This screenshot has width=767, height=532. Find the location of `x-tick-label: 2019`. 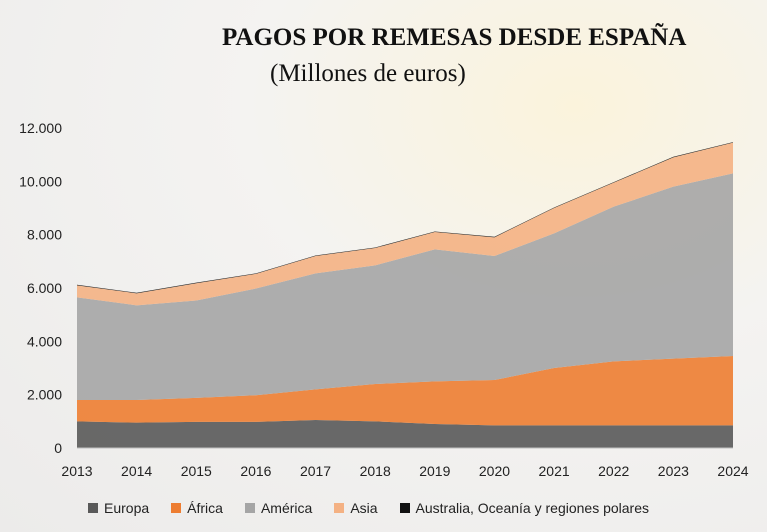

x-tick-label: 2019 is located at coordinates (434, 471).